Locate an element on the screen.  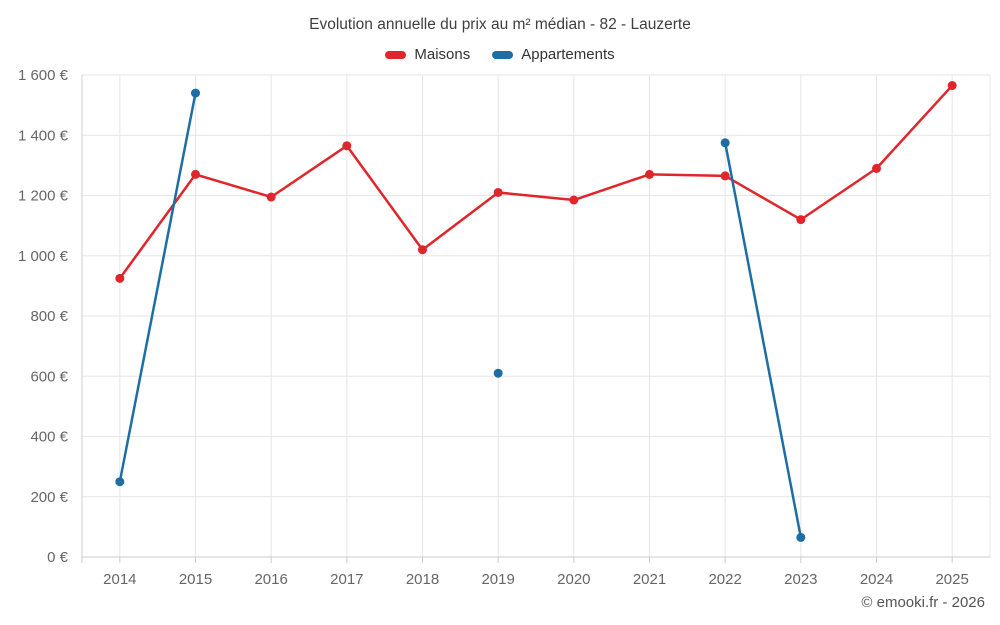
x-axis-tick-label: 2019 is located at coordinates (497, 579).